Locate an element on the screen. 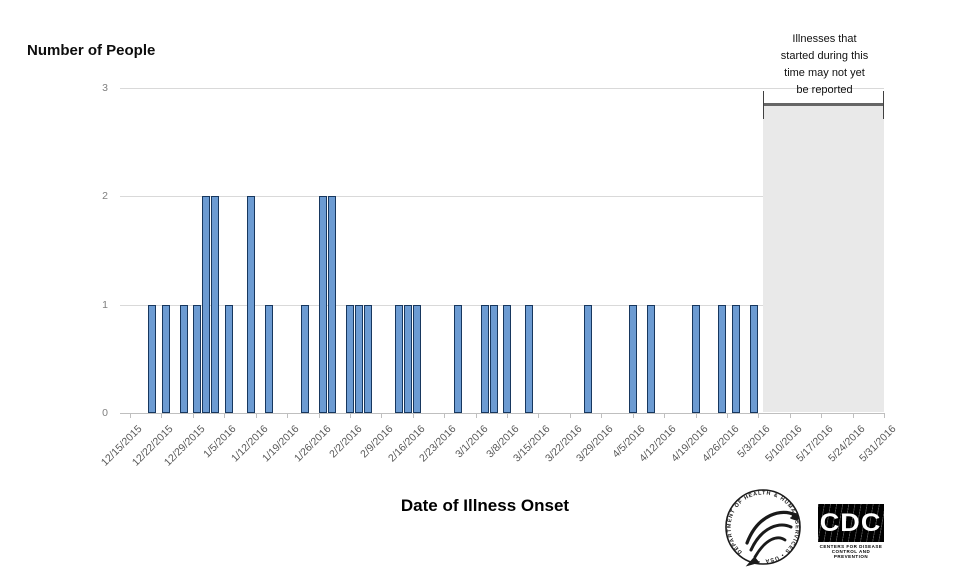 The width and height of the screenshot is (960, 580). y-tick-label: 1 is located at coordinates (105, 304).